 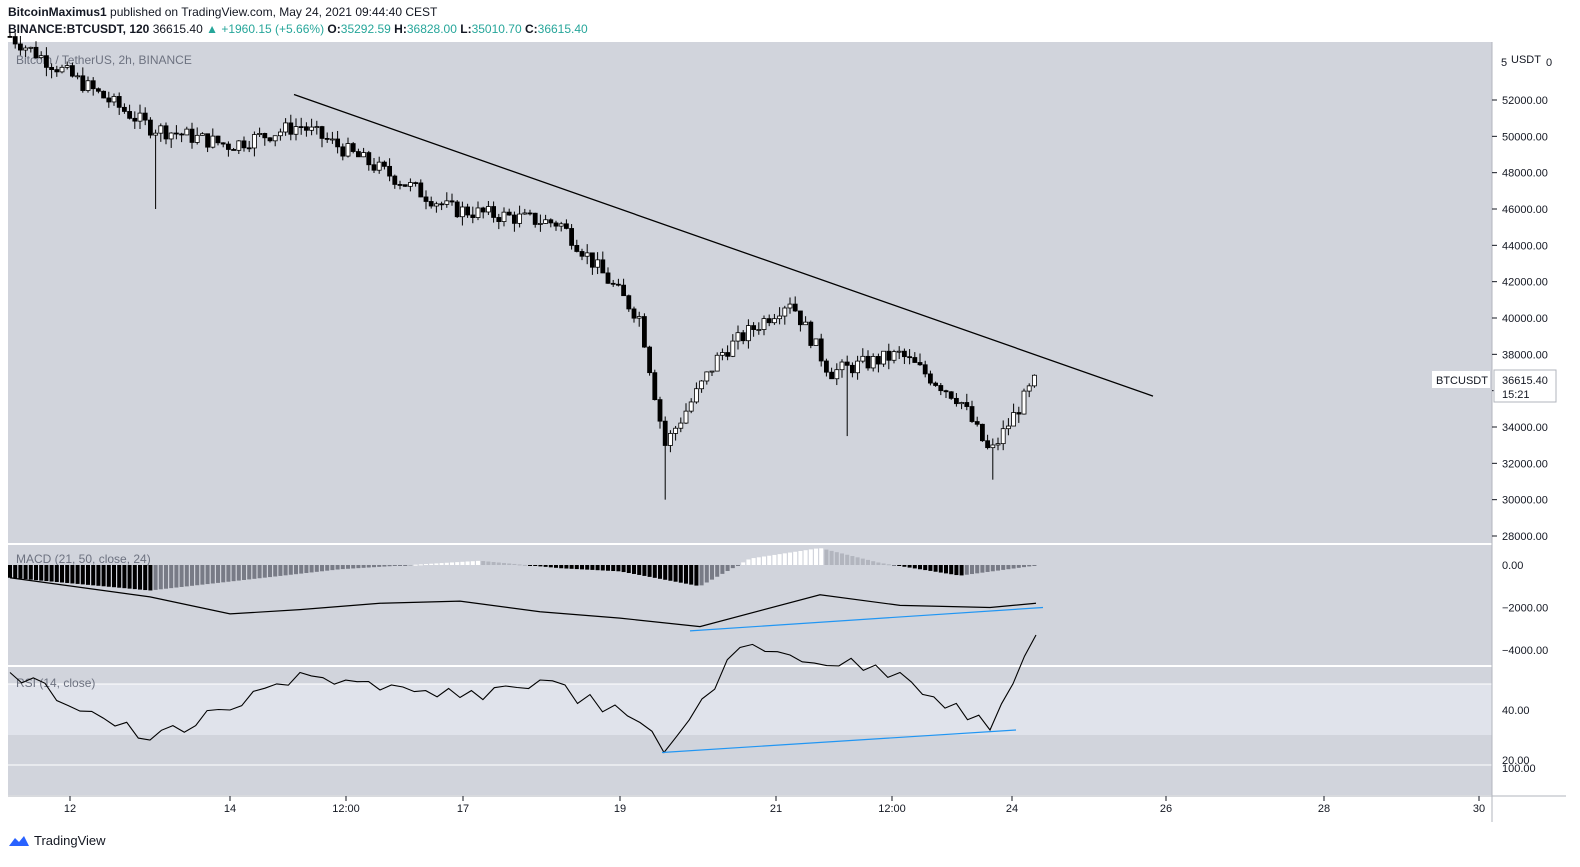 I want to click on price-tag-name: BTCUSDT, so click(x=1462, y=381).